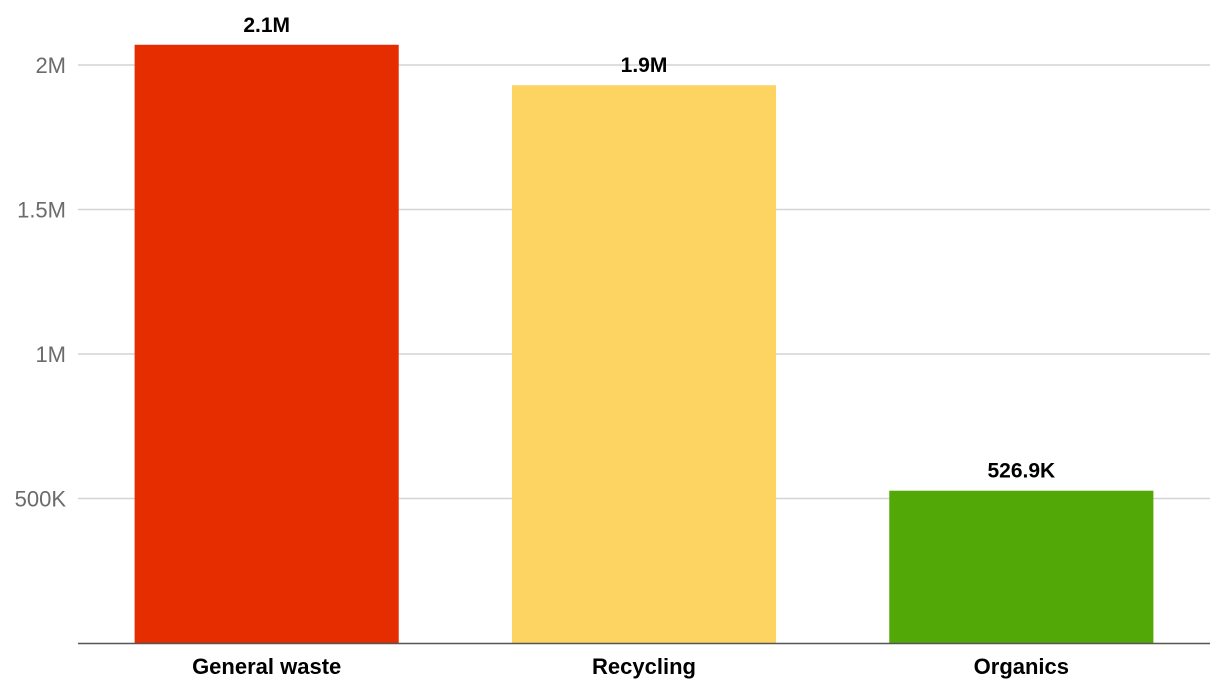  I want to click on y-tick-label: 2M, so click(50, 65).